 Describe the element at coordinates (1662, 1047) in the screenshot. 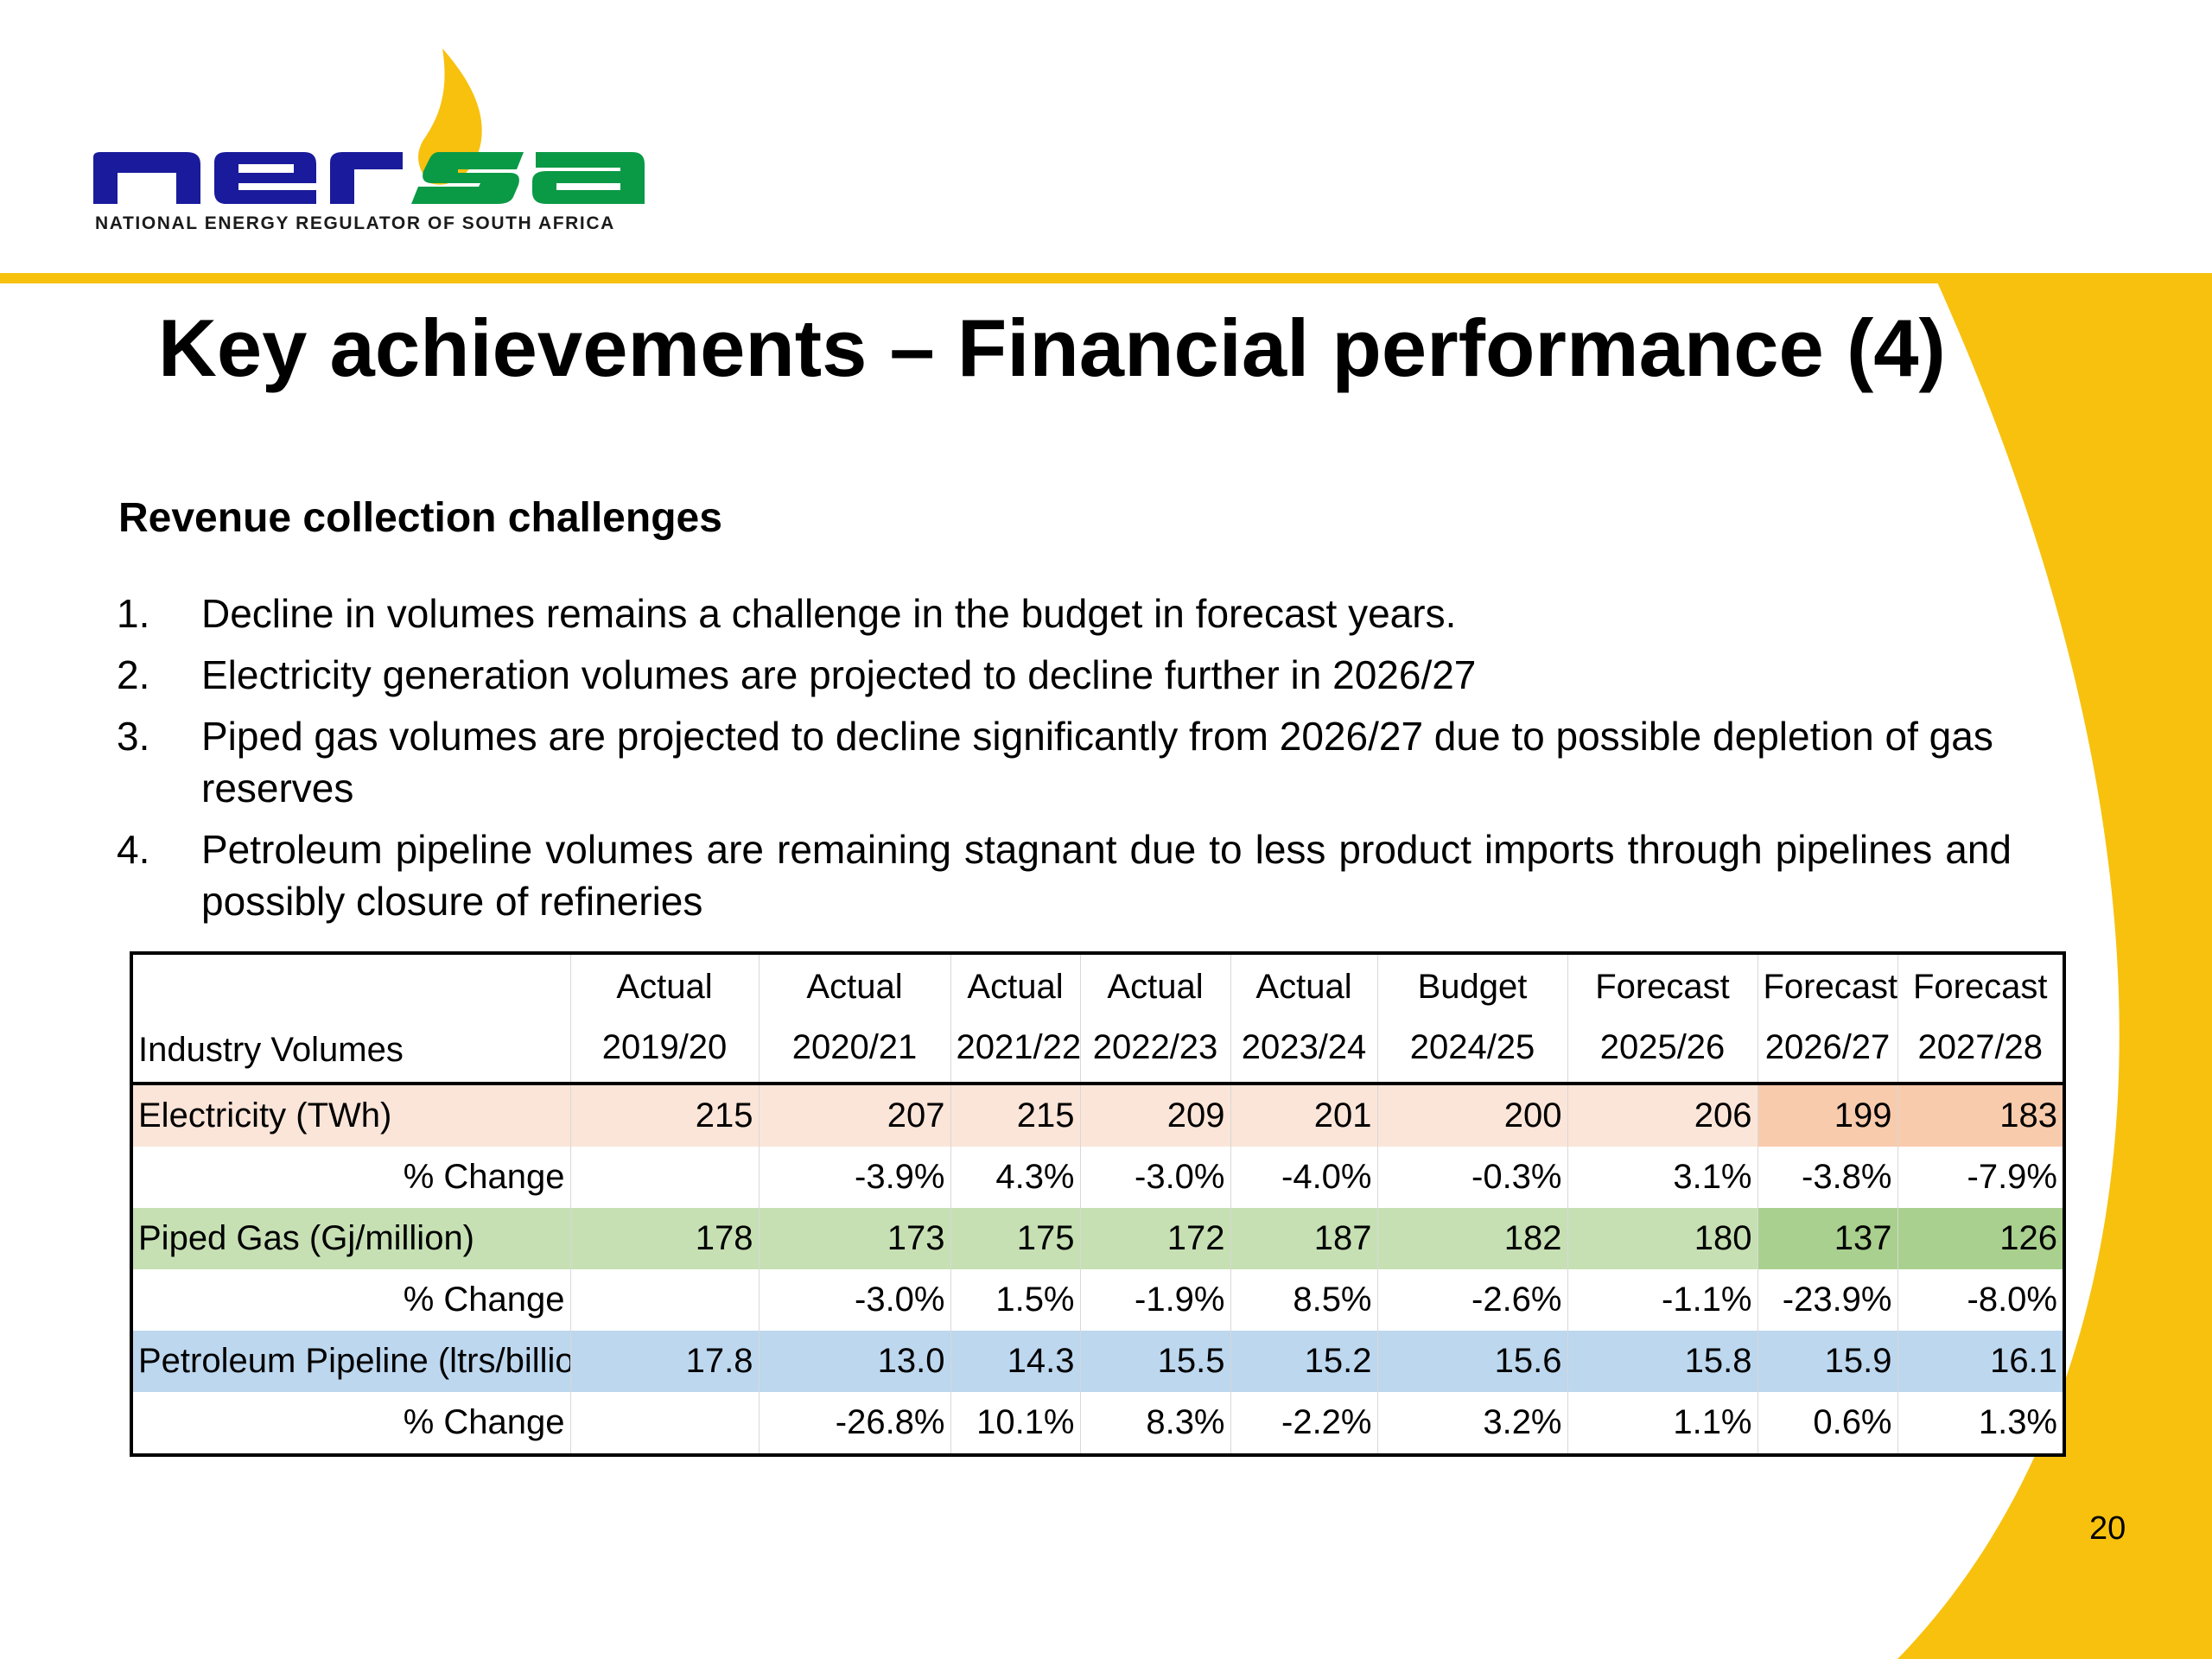

I see `column-year: 2025/26` at that location.